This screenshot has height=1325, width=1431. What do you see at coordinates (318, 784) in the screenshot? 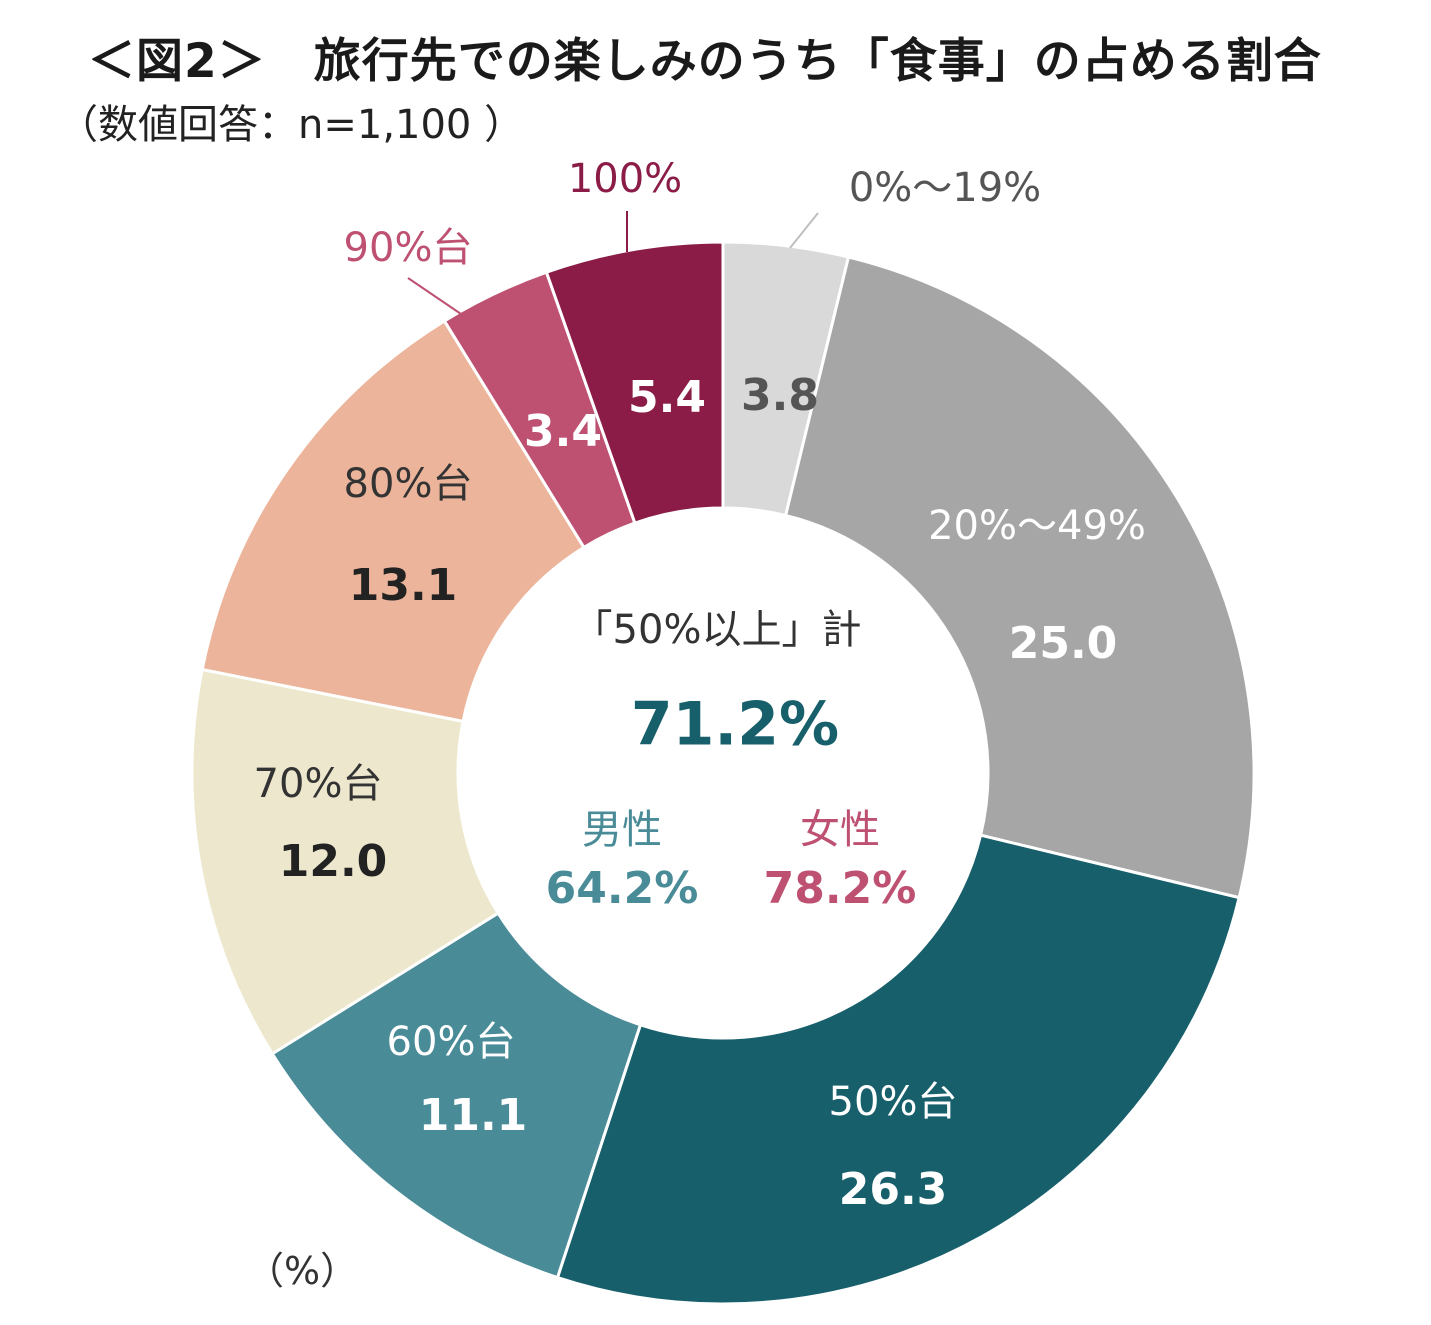
I see `slice-label-5: 70%台` at bounding box center [318, 784].